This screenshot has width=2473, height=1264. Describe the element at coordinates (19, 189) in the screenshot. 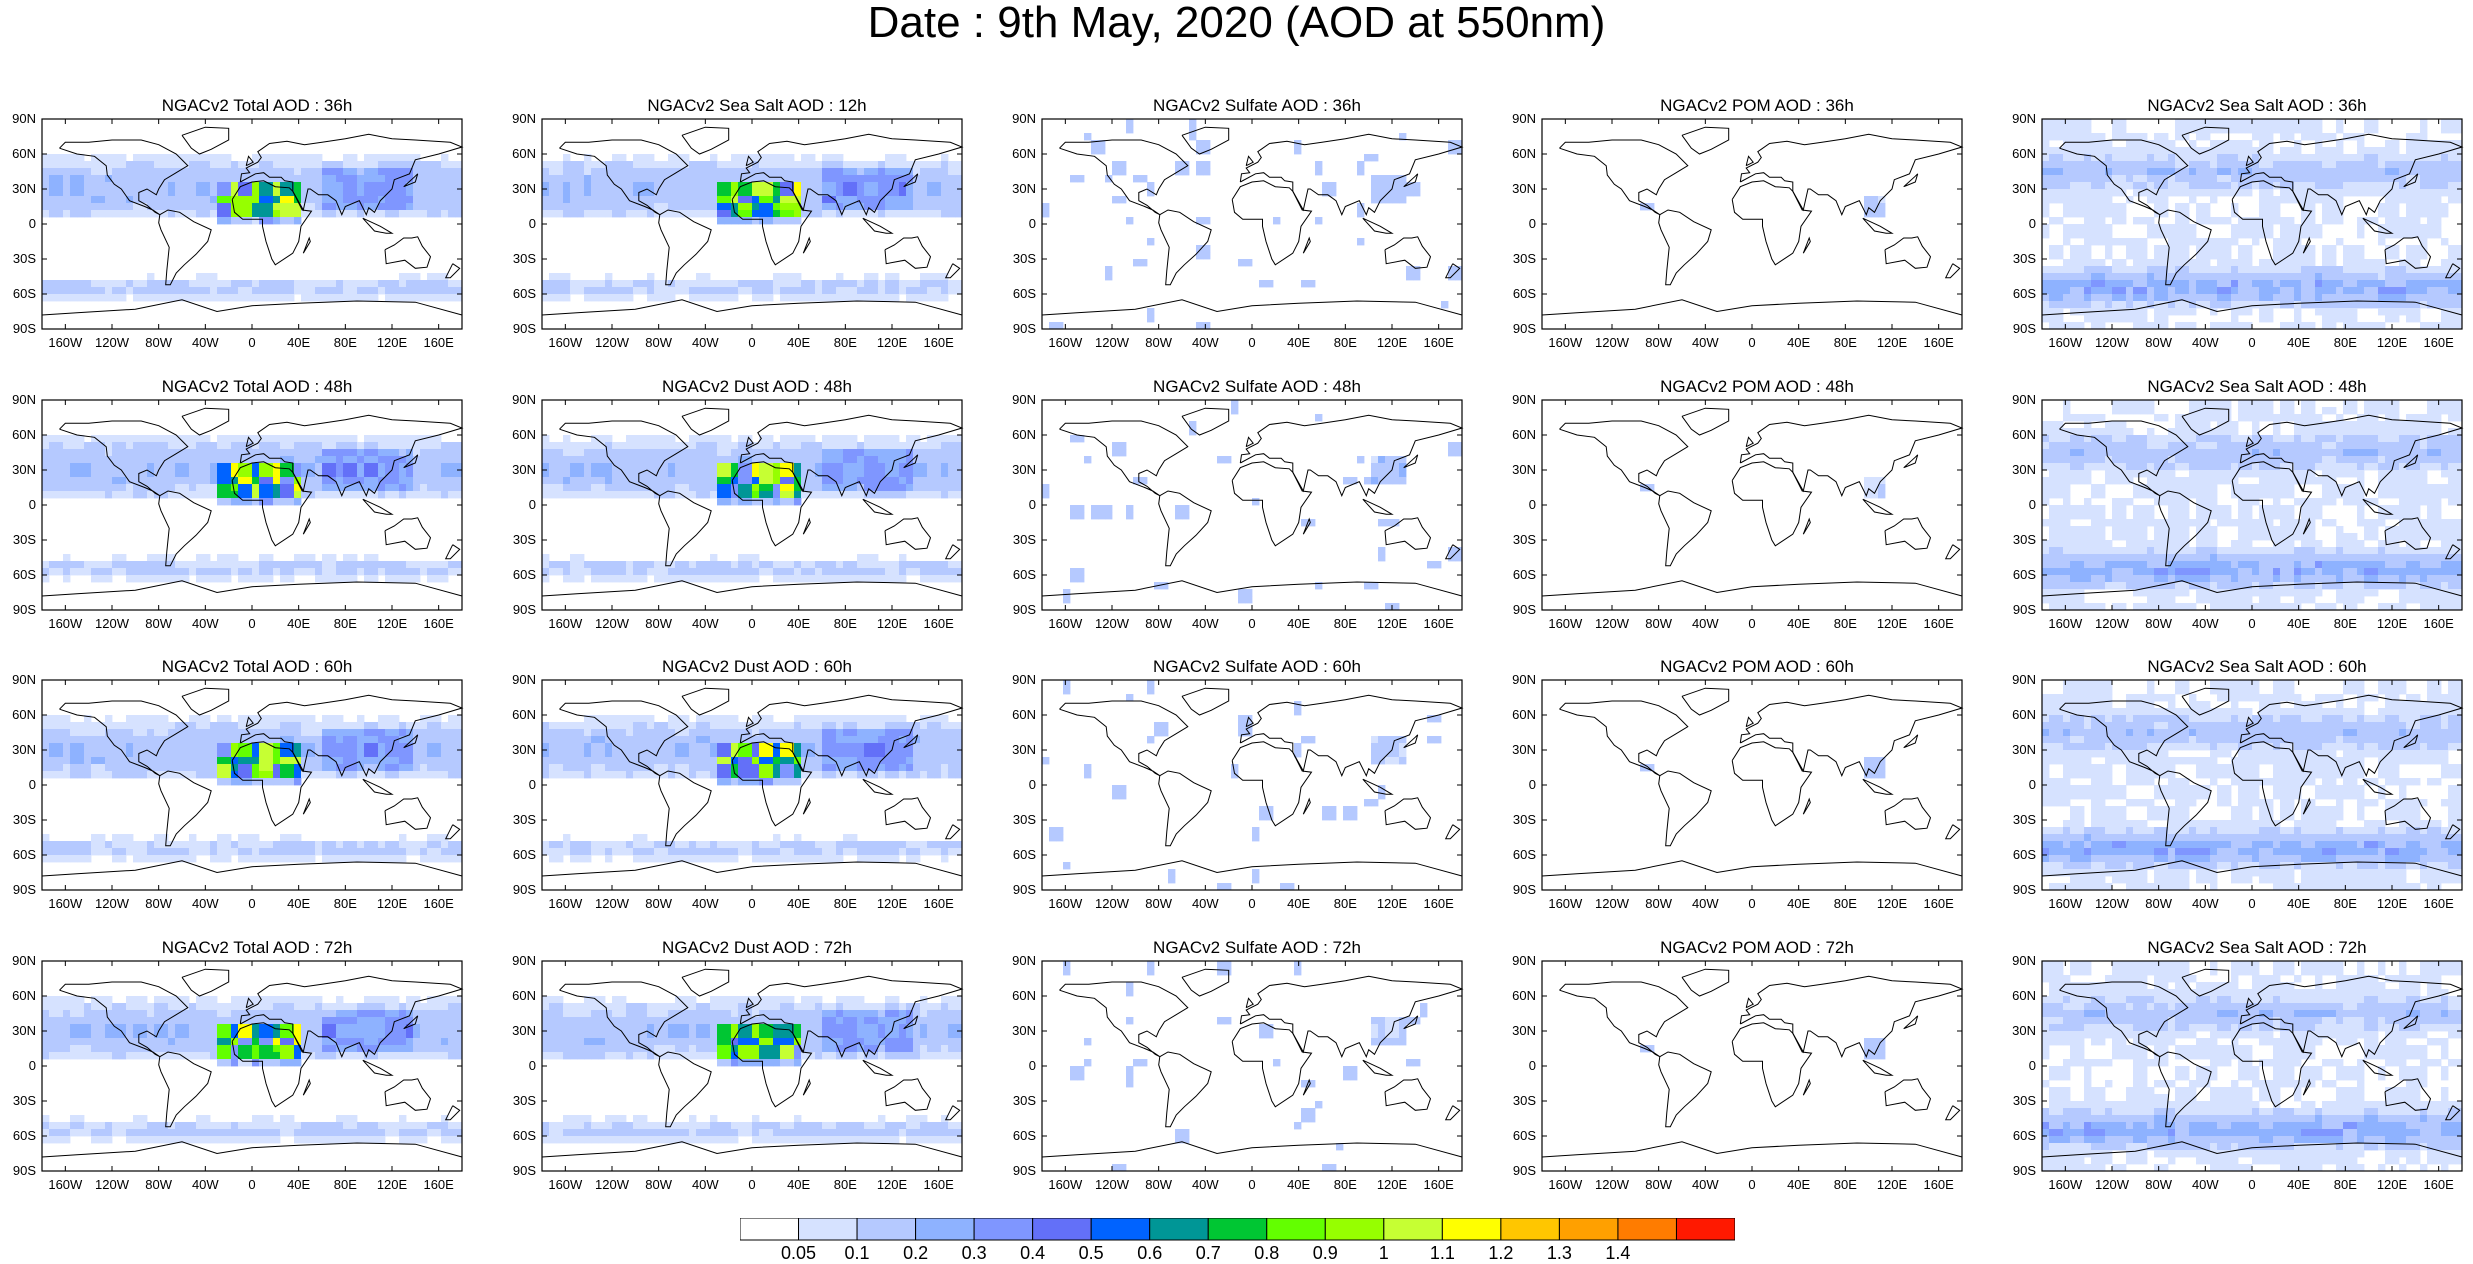

I see `lat-tick-label: 30N` at that location.